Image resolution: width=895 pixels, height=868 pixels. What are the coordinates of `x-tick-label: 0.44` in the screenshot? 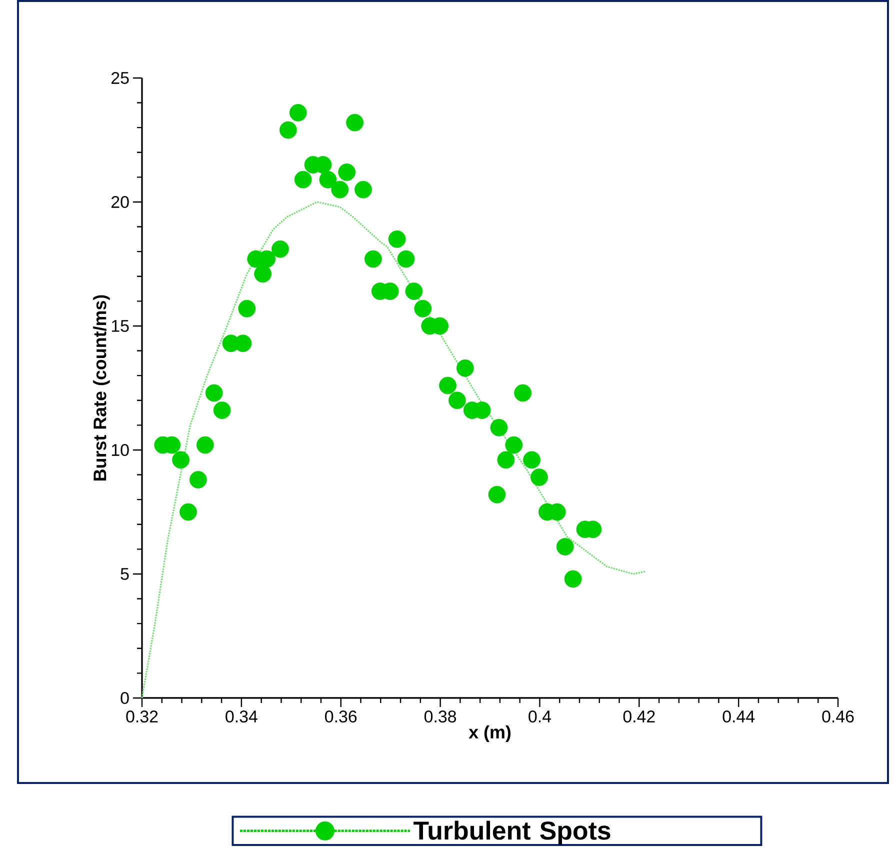 It's located at (738, 716).